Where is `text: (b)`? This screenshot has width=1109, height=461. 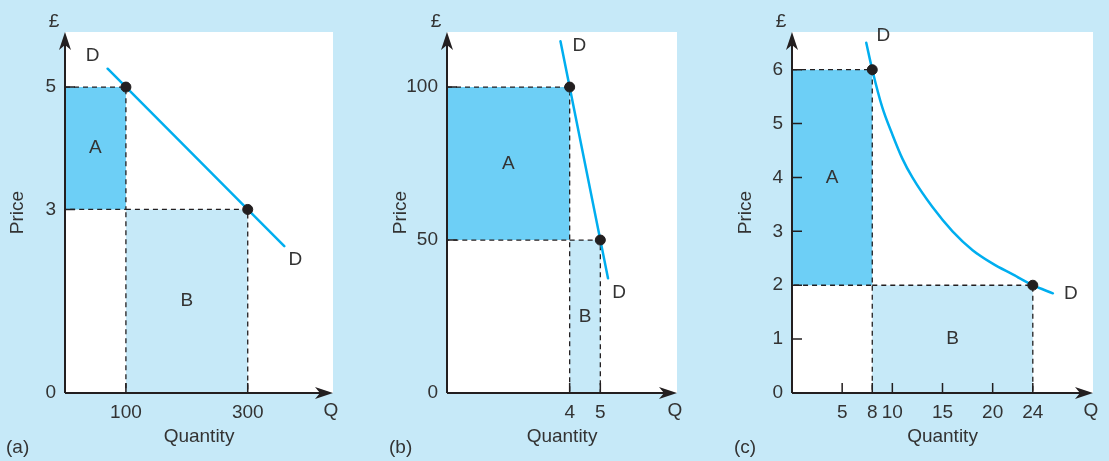
text: (b) is located at coordinates (401, 447).